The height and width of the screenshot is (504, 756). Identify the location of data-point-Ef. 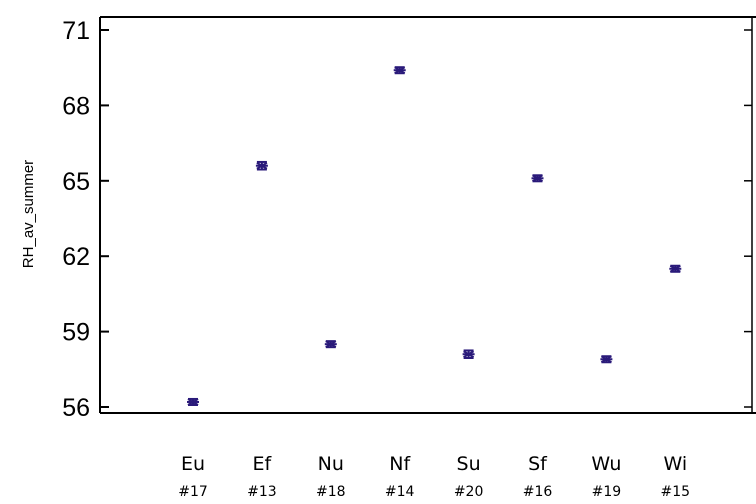
(261, 165).